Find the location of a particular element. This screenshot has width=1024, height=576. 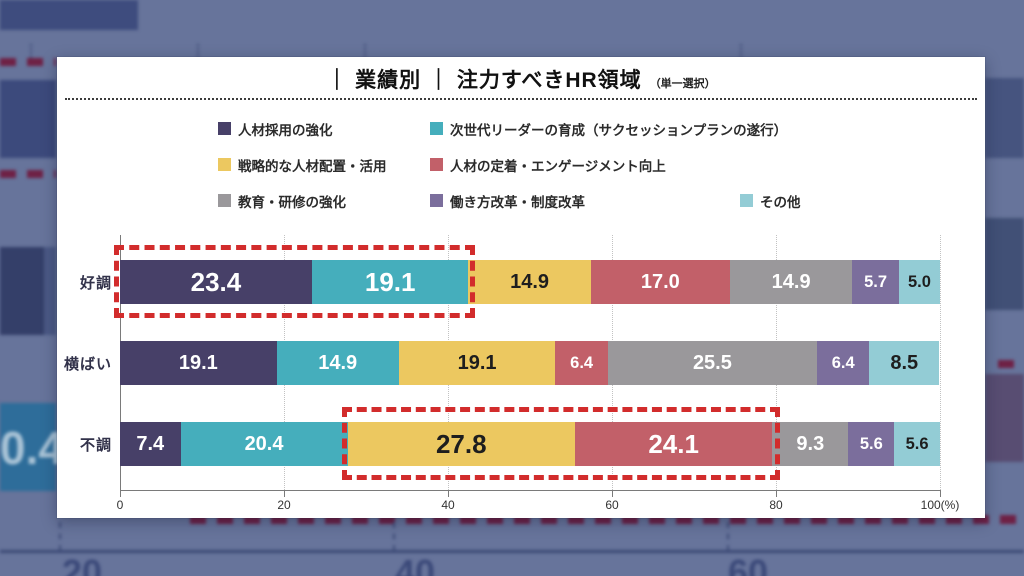

x-axis-line is located at coordinates (530, 490).